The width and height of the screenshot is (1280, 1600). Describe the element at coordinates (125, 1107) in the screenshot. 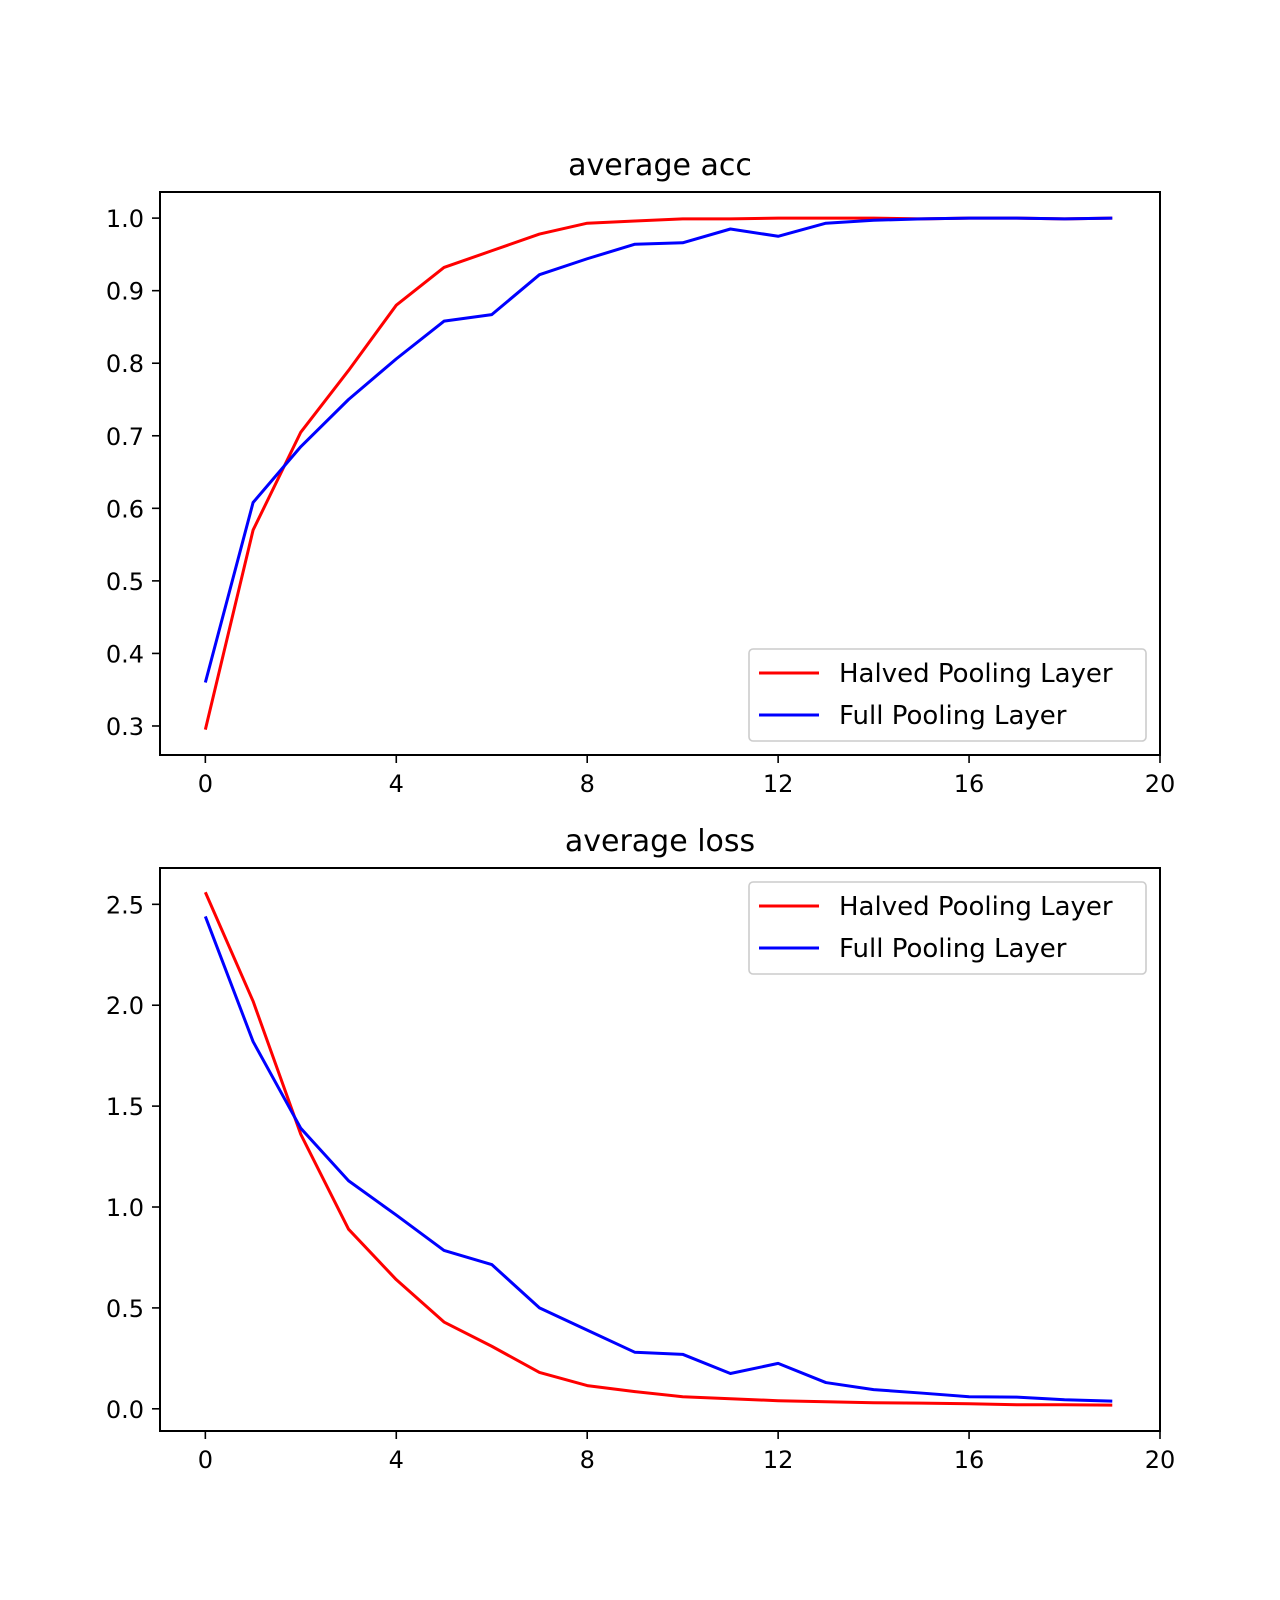

I see `chart-1-ytick-label-3: 1.5` at that location.